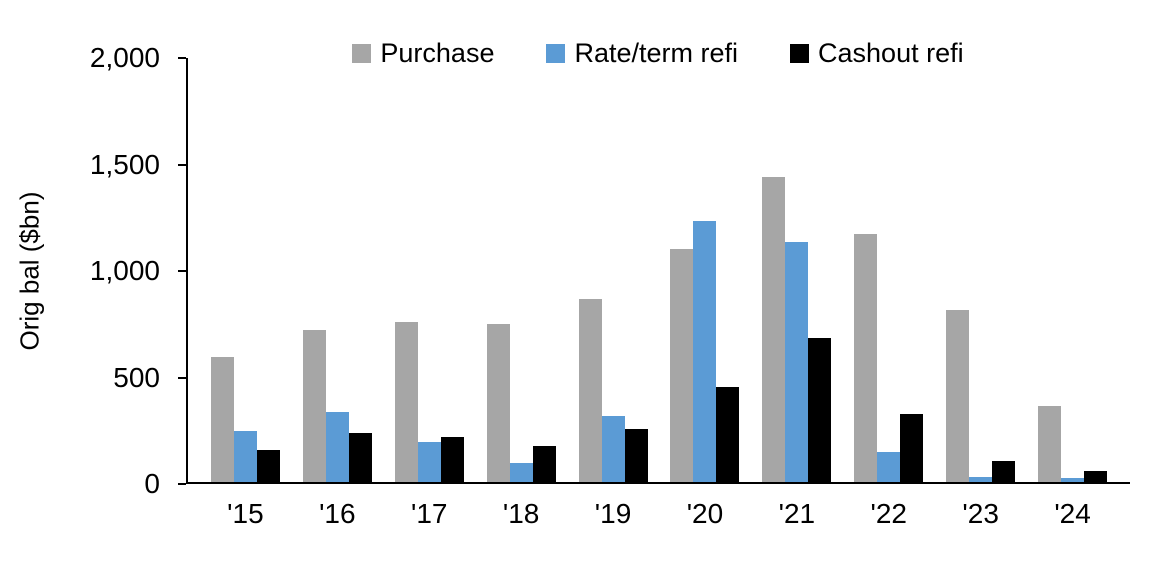 This screenshot has height=580, width=1152. I want to click on bar-group-20: '20, so click(705, 293).